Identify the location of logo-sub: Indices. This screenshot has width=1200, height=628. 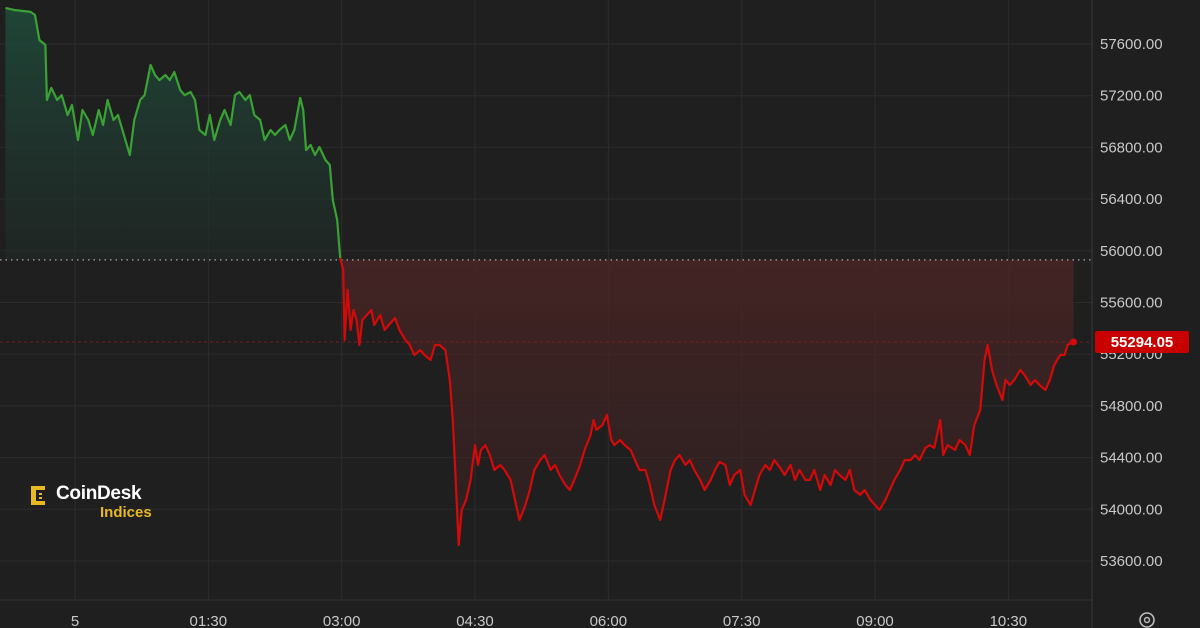
(126, 512).